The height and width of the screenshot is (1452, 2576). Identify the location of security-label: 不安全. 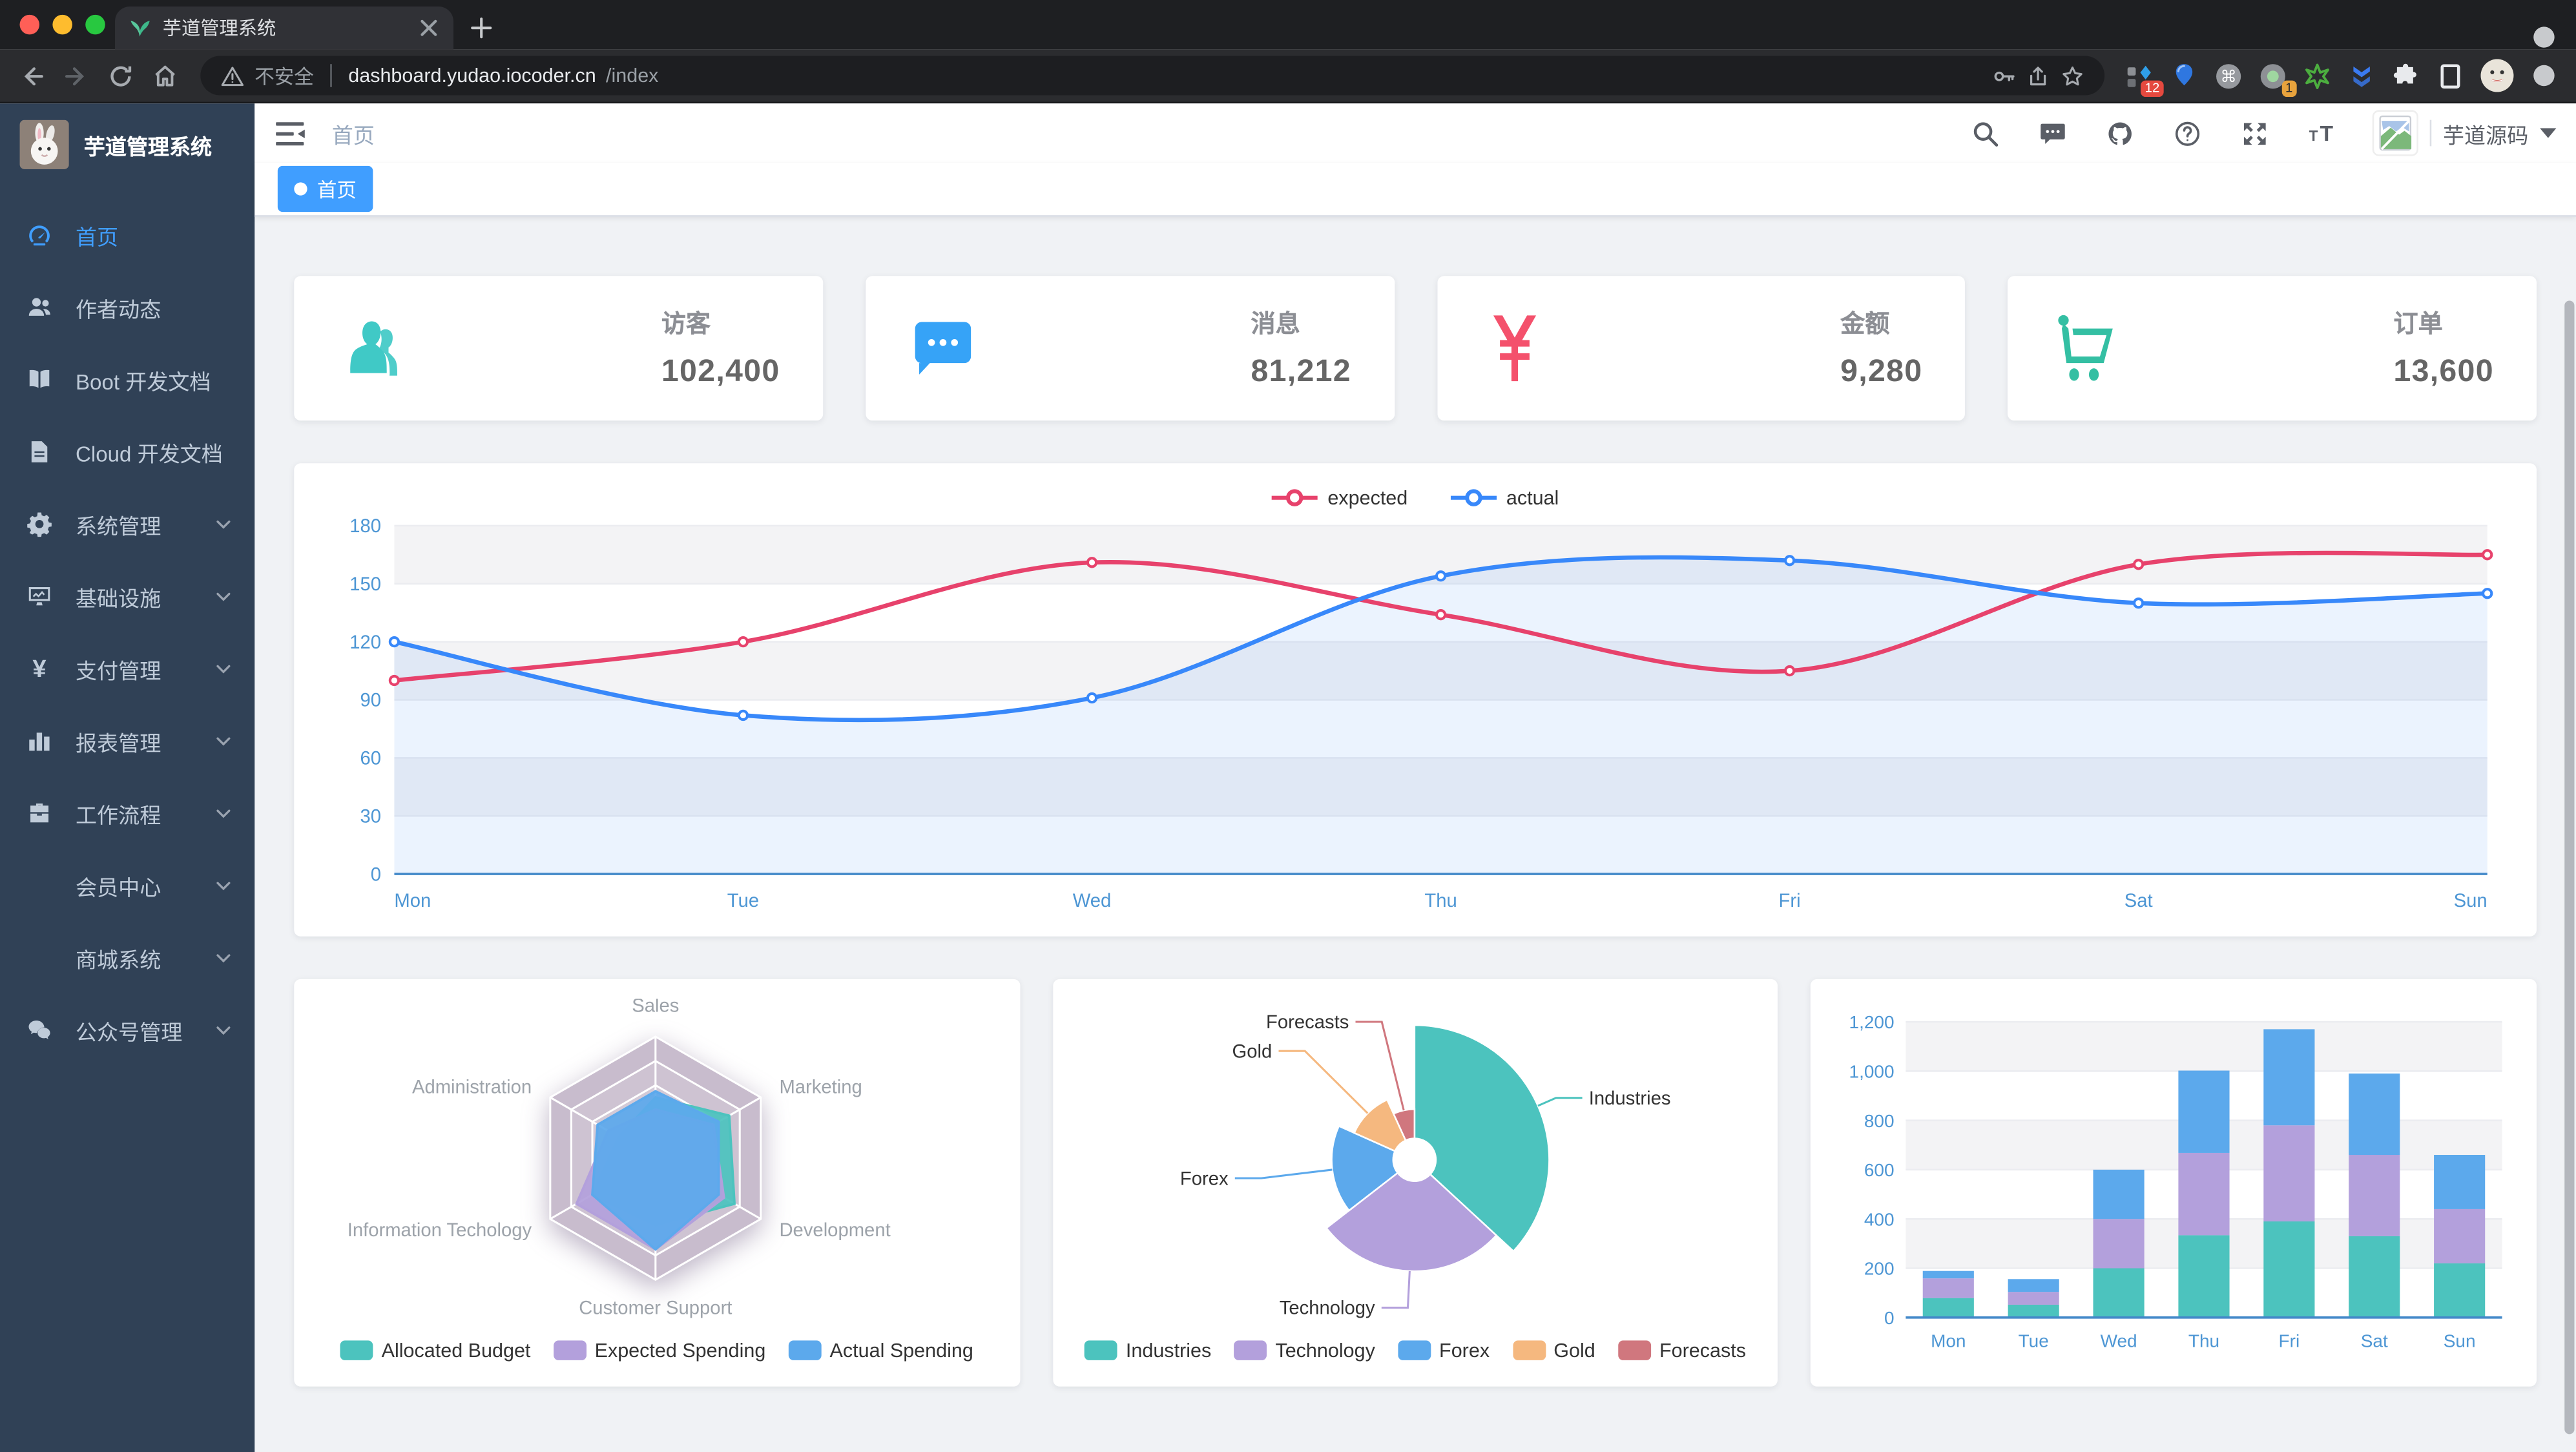
(284, 76).